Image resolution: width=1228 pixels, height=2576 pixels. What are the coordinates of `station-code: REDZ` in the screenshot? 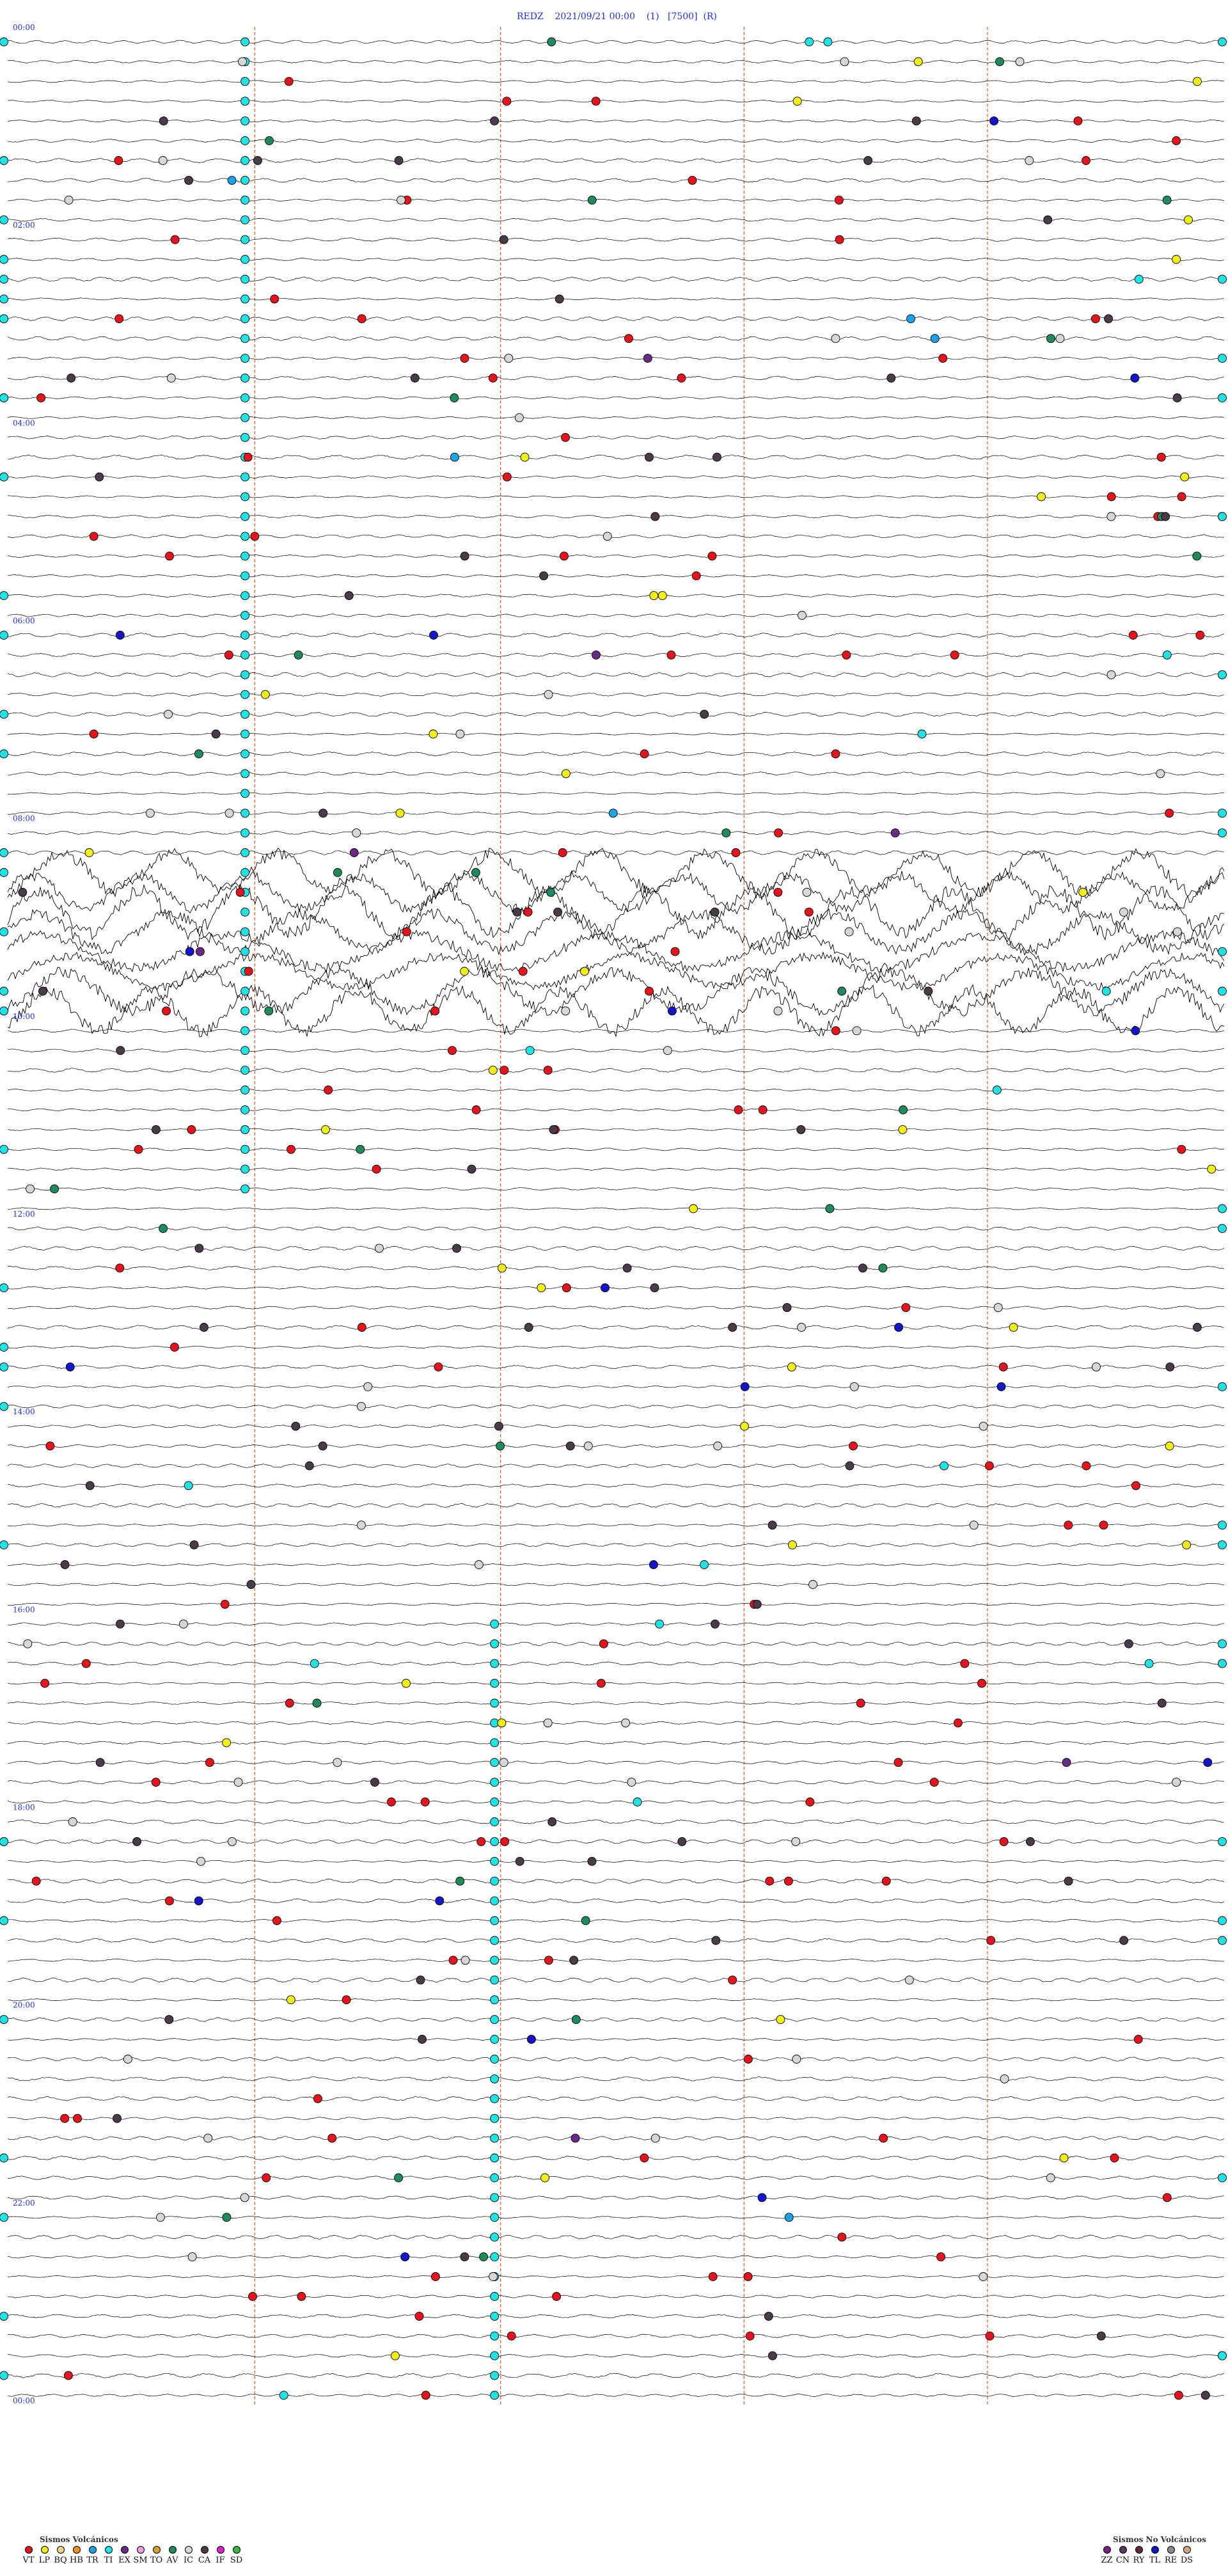 It's located at (530, 17).